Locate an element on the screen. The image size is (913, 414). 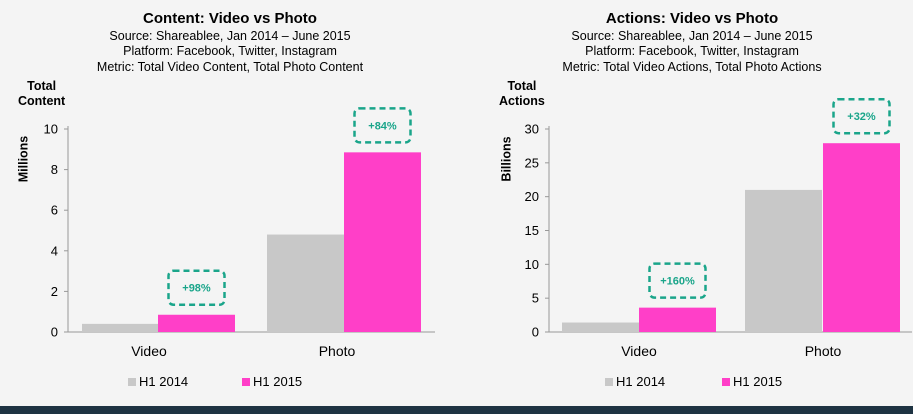
y-tick-label: 5 is located at coordinates (535, 298).